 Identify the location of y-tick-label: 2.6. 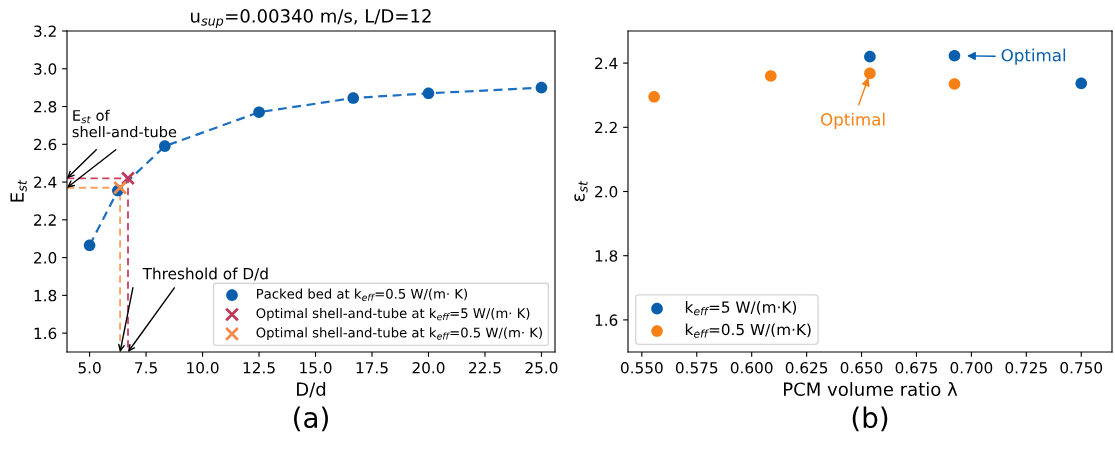
(45, 144).